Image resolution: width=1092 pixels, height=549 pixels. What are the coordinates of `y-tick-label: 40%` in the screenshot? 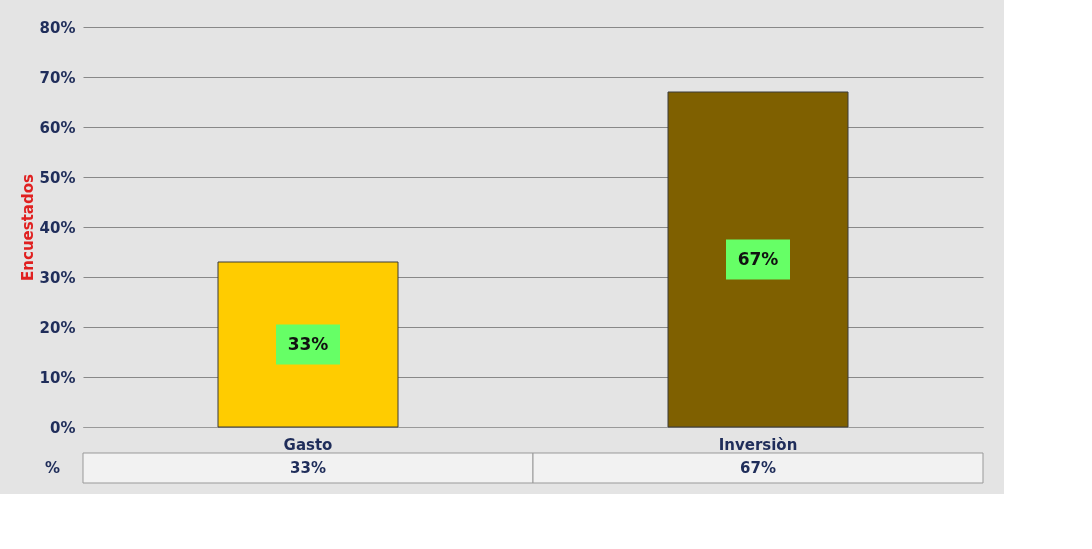 It's located at (57, 227).